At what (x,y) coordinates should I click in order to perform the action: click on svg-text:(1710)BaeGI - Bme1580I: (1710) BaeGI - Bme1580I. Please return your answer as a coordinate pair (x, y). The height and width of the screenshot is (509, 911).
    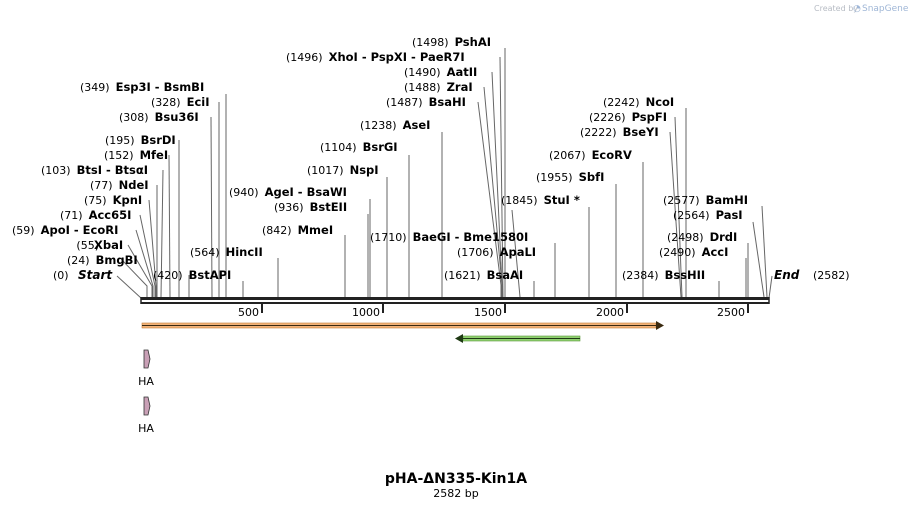
    Looking at the image, I should click on (449, 237).